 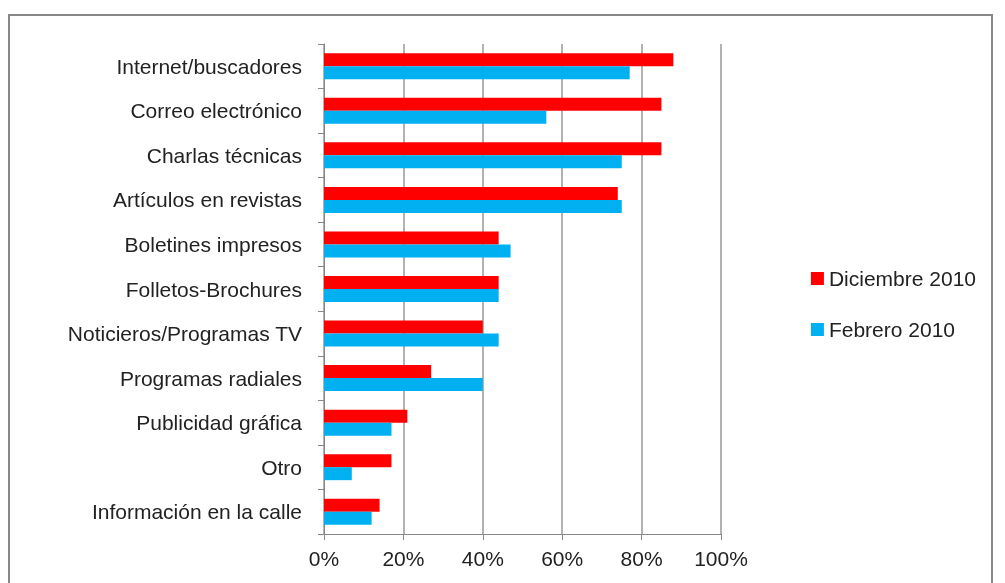 What do you see at coordinates (482, 558) in the screenshot?
I see `x-tick-label: 40%` at bounding box center [482, 558].